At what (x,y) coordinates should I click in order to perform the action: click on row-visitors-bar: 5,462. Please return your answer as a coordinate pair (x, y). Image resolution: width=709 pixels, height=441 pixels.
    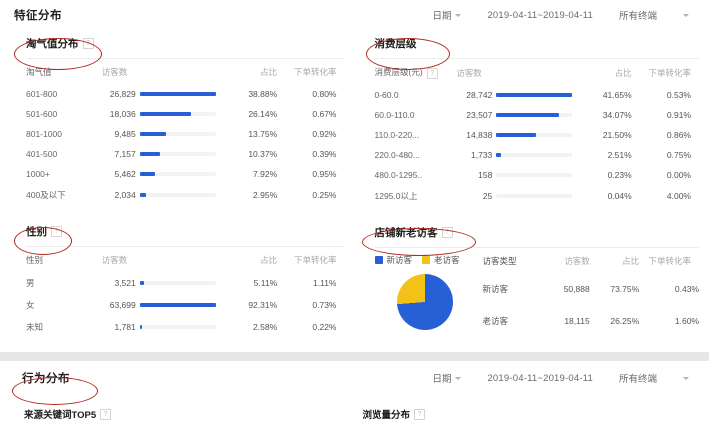
    Looking at the image, I should click on (163, 174).